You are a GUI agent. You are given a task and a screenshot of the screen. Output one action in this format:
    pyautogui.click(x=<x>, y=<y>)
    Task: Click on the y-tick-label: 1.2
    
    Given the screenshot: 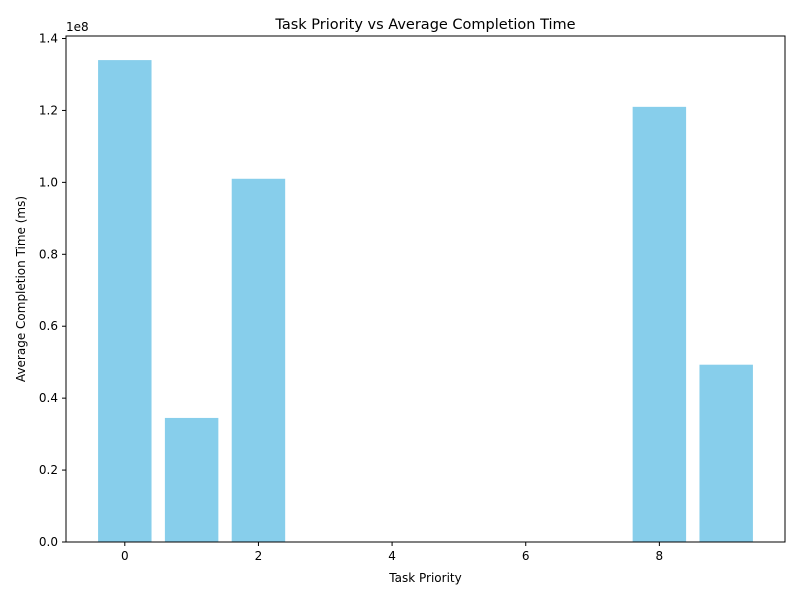 What is the action you would take?
    pyautogui.click(x=48, y=110)
    